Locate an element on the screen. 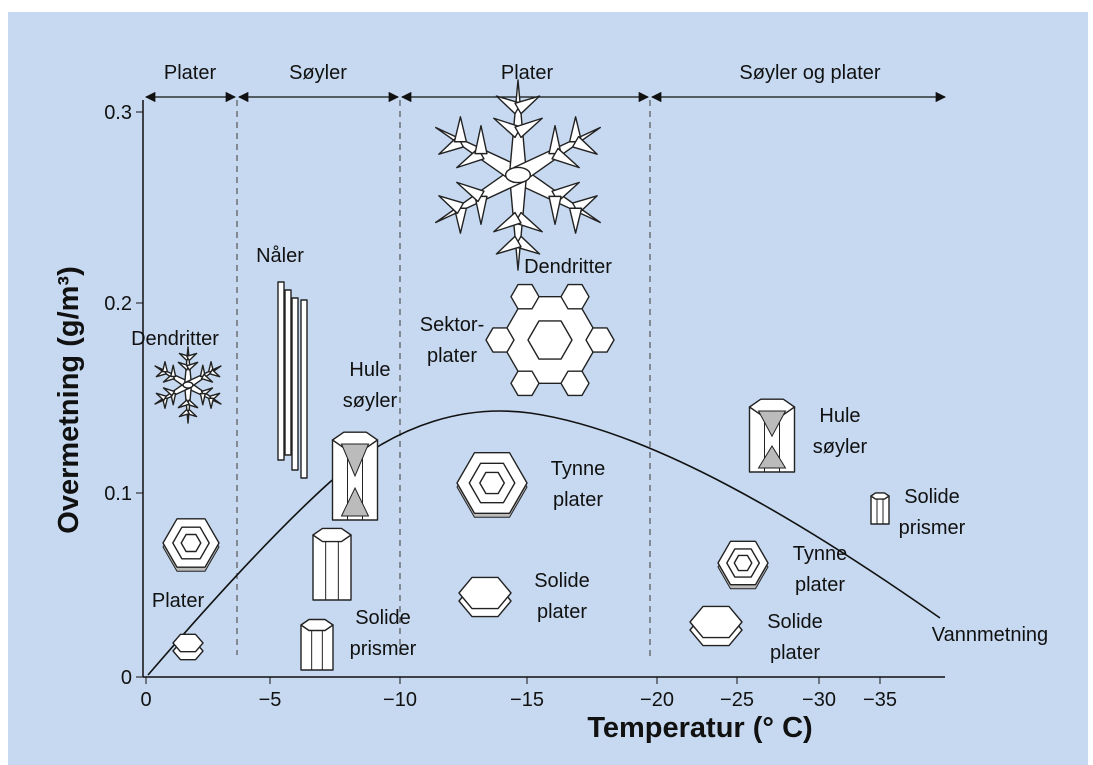 The image size is (1093, 765). y-tick-label: 0.2 is located at coordinates (118, 304).